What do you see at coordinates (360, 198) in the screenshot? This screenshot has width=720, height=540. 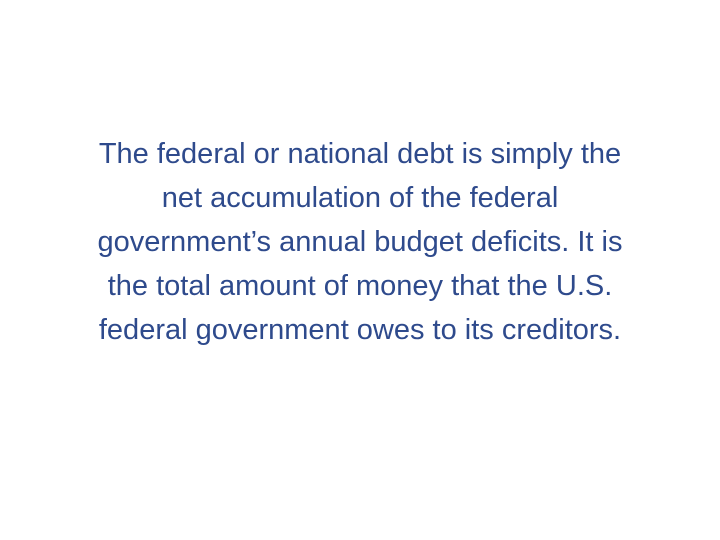 I see `body-line-2: net accumulation of the federal` at bounding box center [360, 198].